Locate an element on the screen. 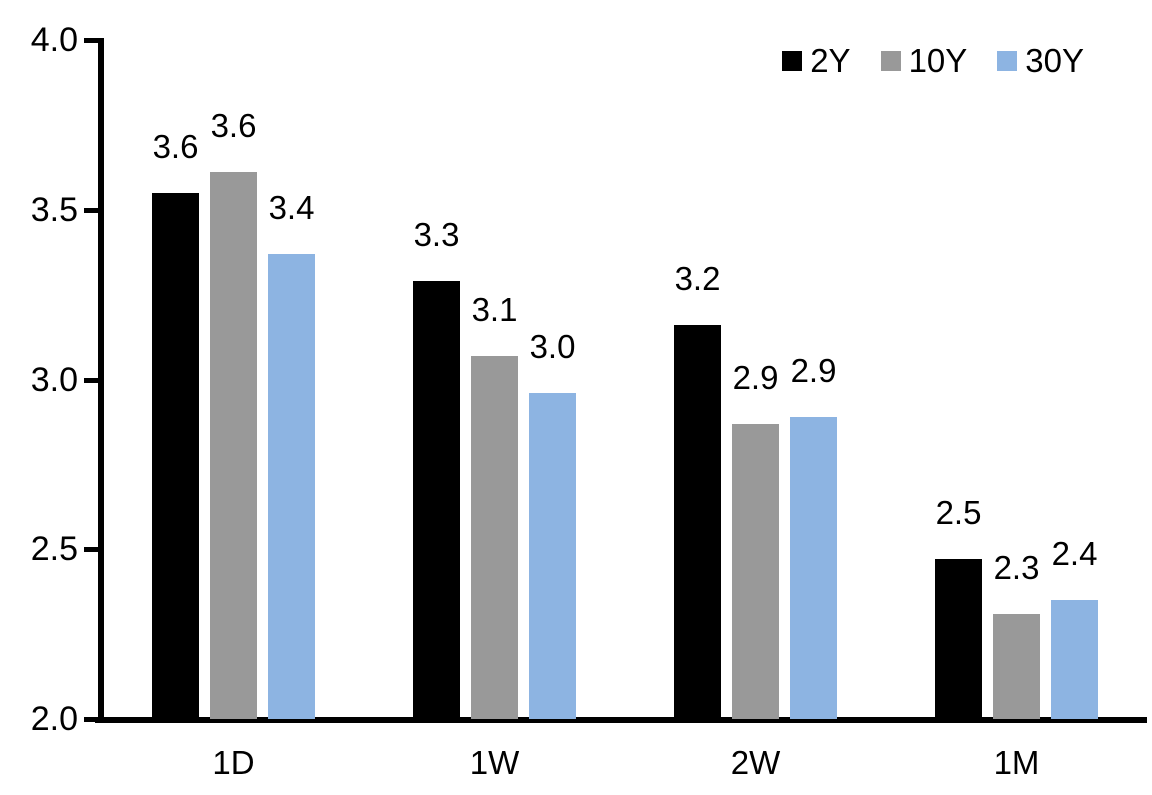 The height and width of the screenshot is (795, 1152). y-axis-tick-label: 2.0 is located at coordinates (54, 719).